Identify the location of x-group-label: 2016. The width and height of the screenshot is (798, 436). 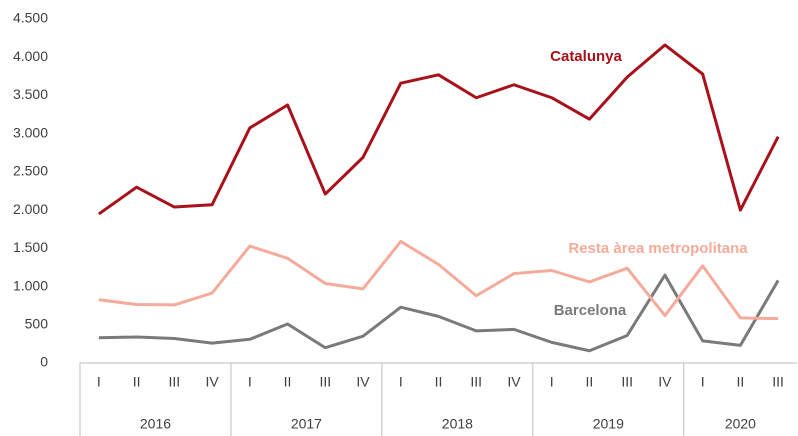
(155, 424).